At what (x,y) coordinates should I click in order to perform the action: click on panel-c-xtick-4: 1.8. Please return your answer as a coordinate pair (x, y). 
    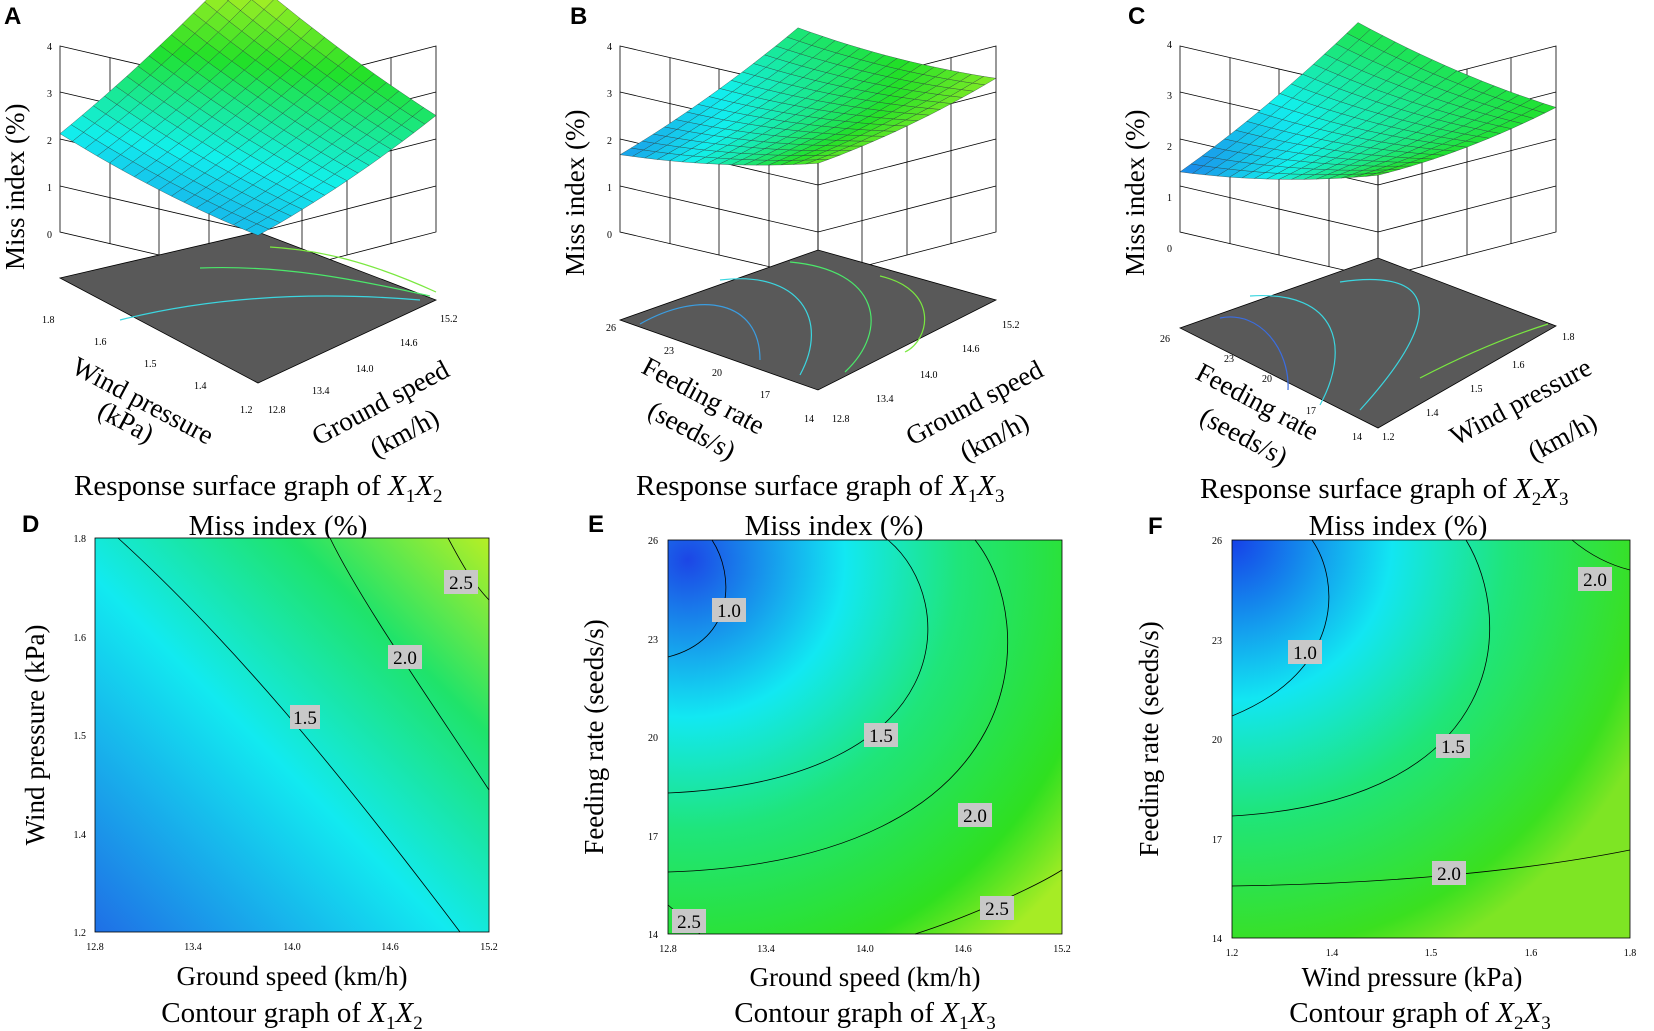
    Looking at the image, I should click on (1568, 337).